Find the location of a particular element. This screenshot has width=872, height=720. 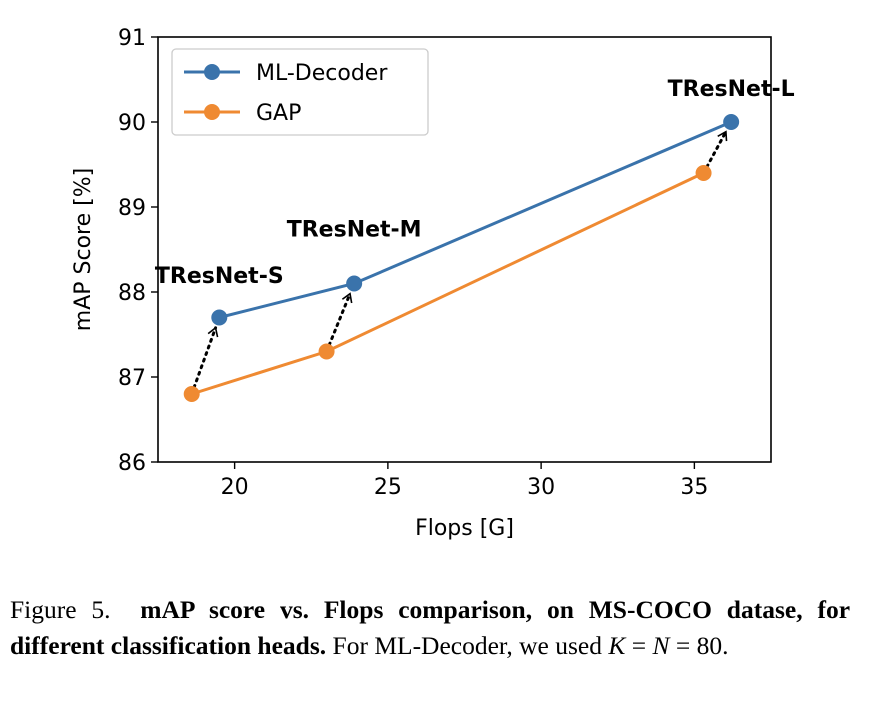

x-tick-label: 25 is located at coordinates (388, 487).